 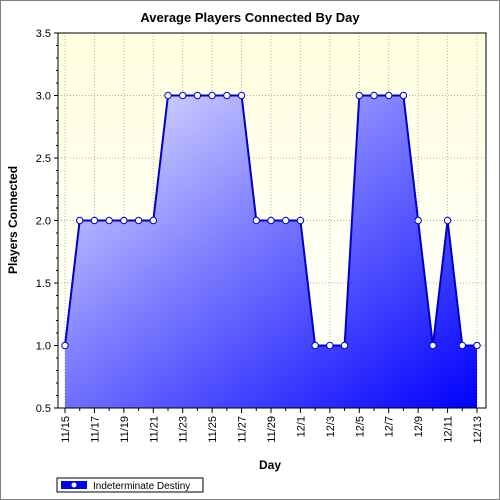 What do you see at coordinates (43, 409) in the screenshot?
I see `y-tick-label: 0.5` at bounding box center [43, 409].